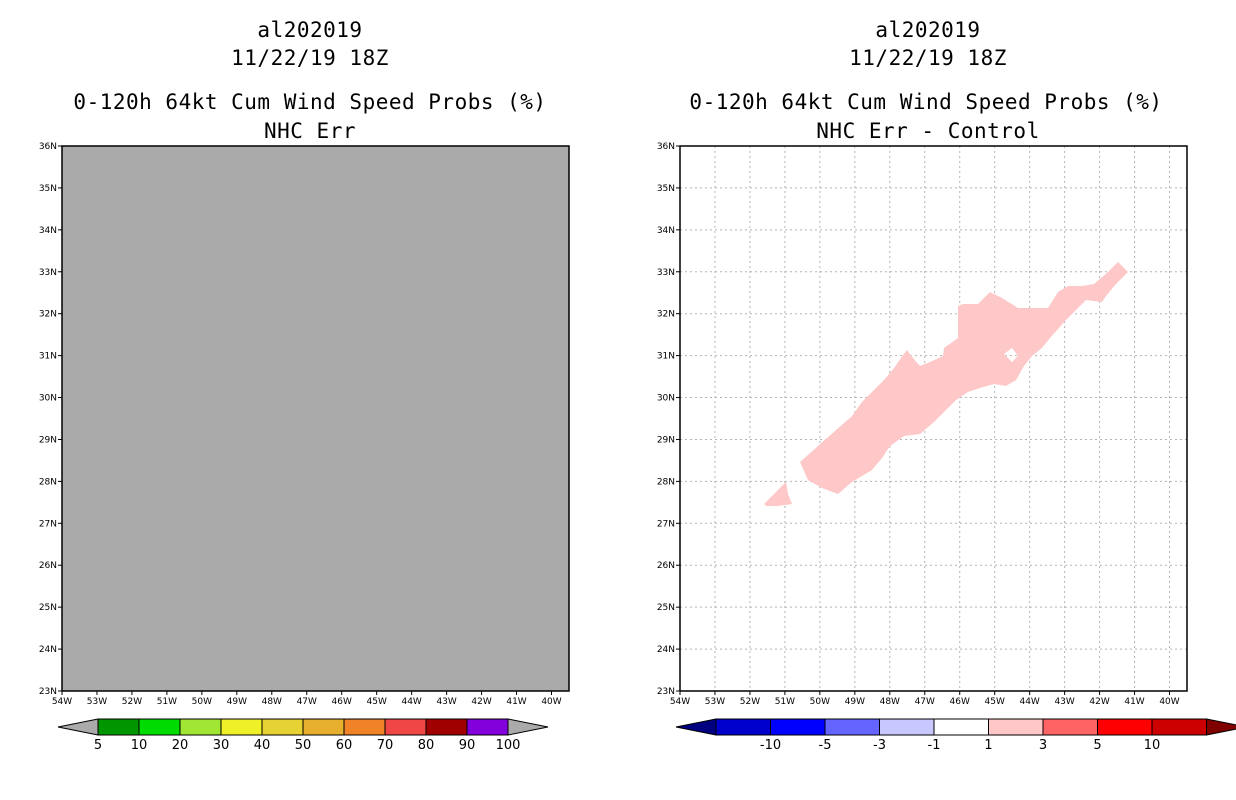 Image resolution: width=1236 pixels, height=800 pixels. Describe the element at coordinates (411, 702) in the screenshot. I see `lon-label: 44W` at that location.